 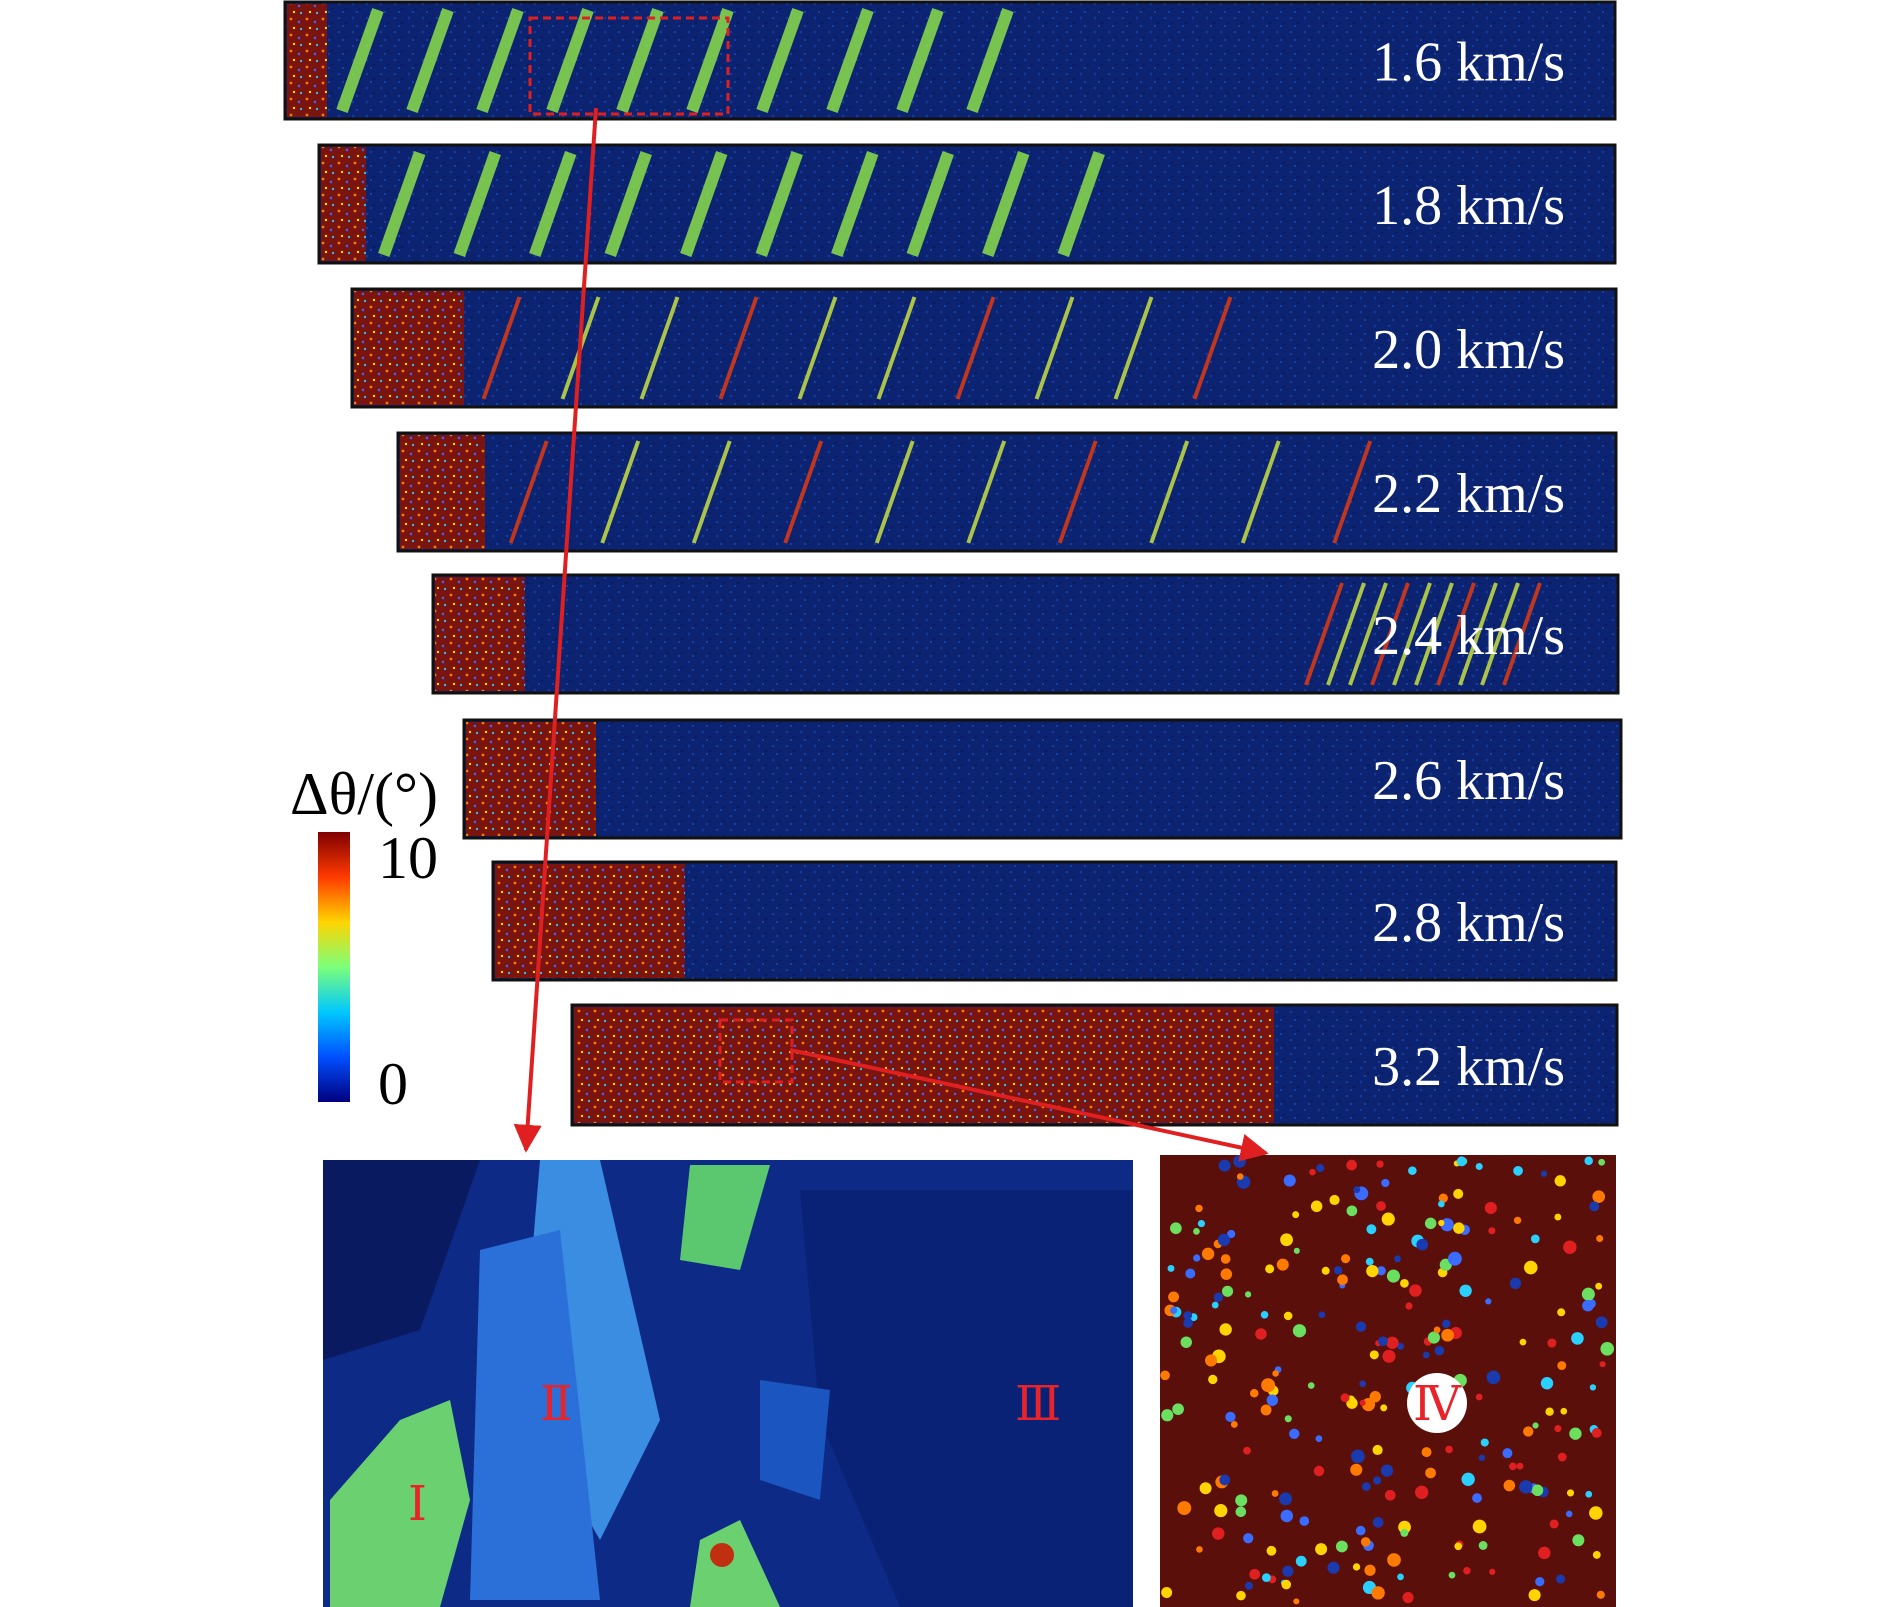 What do you see at coordinates (555, 630) in the screenshot?
I see `arrow-to-left-zoom` at bounding box center [555, 630].